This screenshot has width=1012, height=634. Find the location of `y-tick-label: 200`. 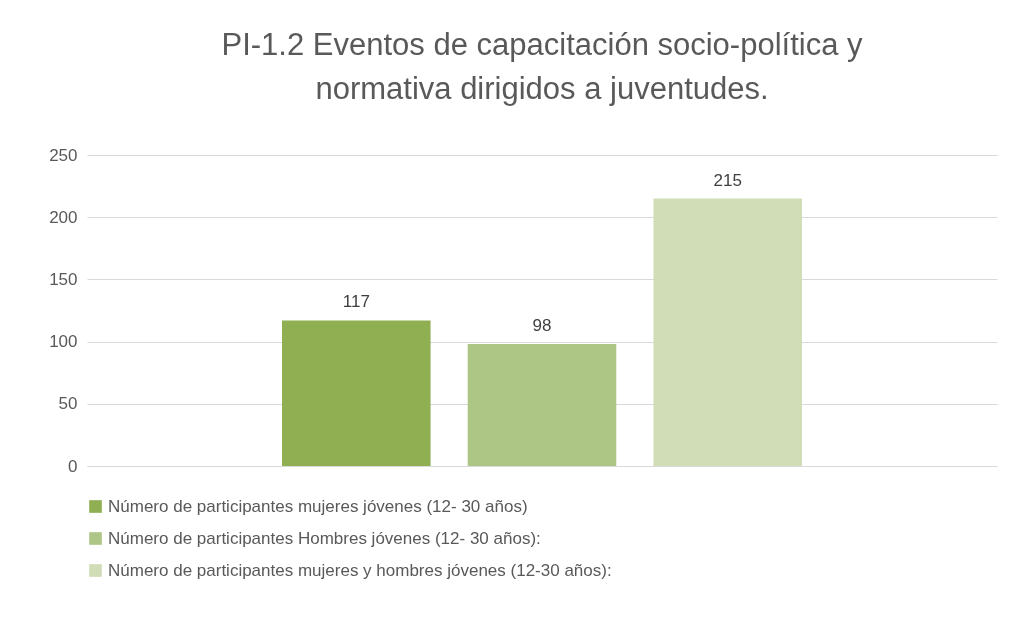

y-tick-label: 200 is located at coordinates (63, 217).